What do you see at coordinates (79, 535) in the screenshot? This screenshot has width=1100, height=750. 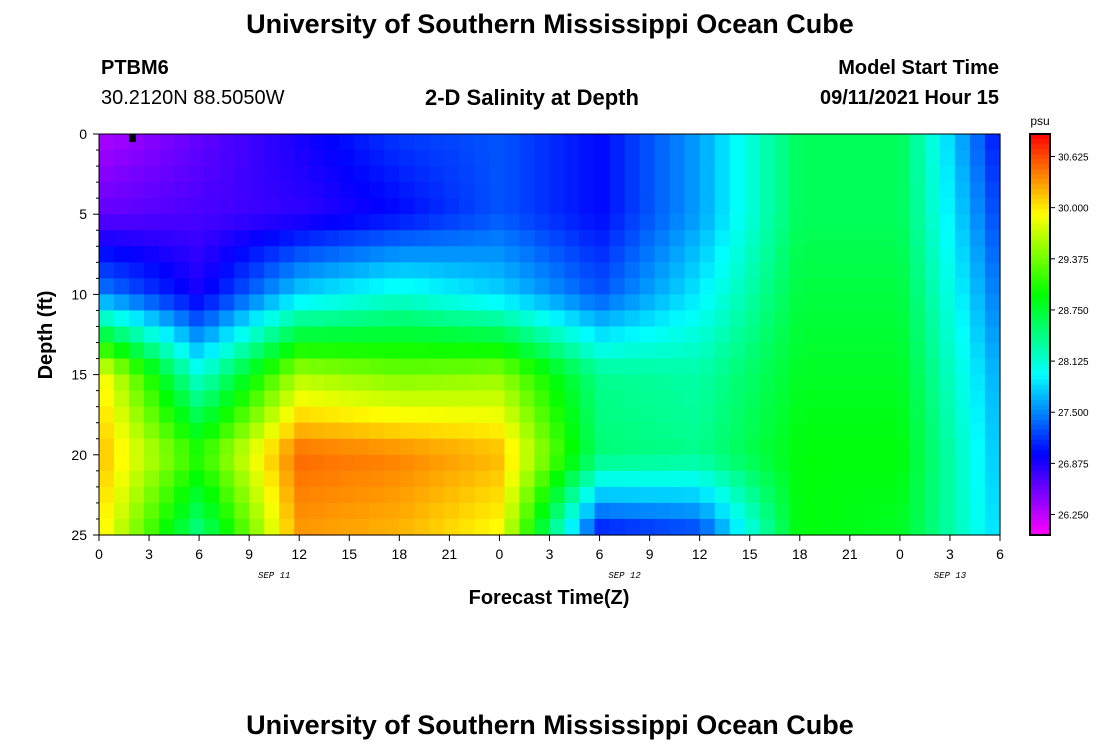 I see `y-tick-label: 25` at bounding box center [79, 535].